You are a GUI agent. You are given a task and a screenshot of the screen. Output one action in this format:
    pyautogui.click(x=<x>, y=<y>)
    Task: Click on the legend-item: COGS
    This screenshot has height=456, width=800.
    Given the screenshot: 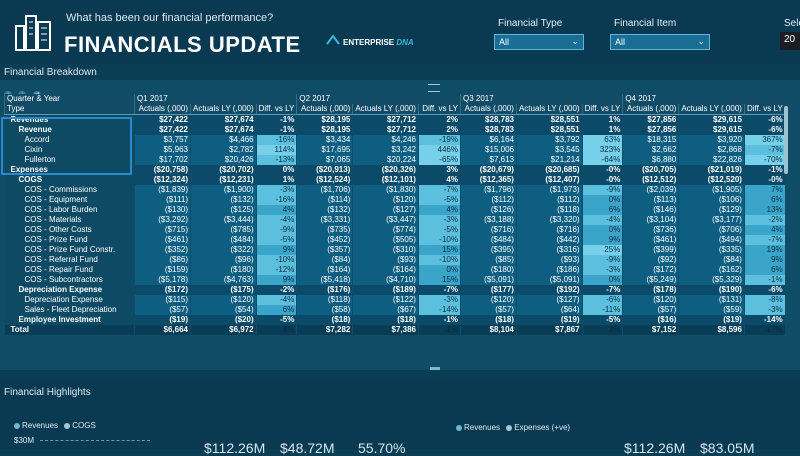 What is the action you would take?
    pyautogui.click(x=84, y=425)
    